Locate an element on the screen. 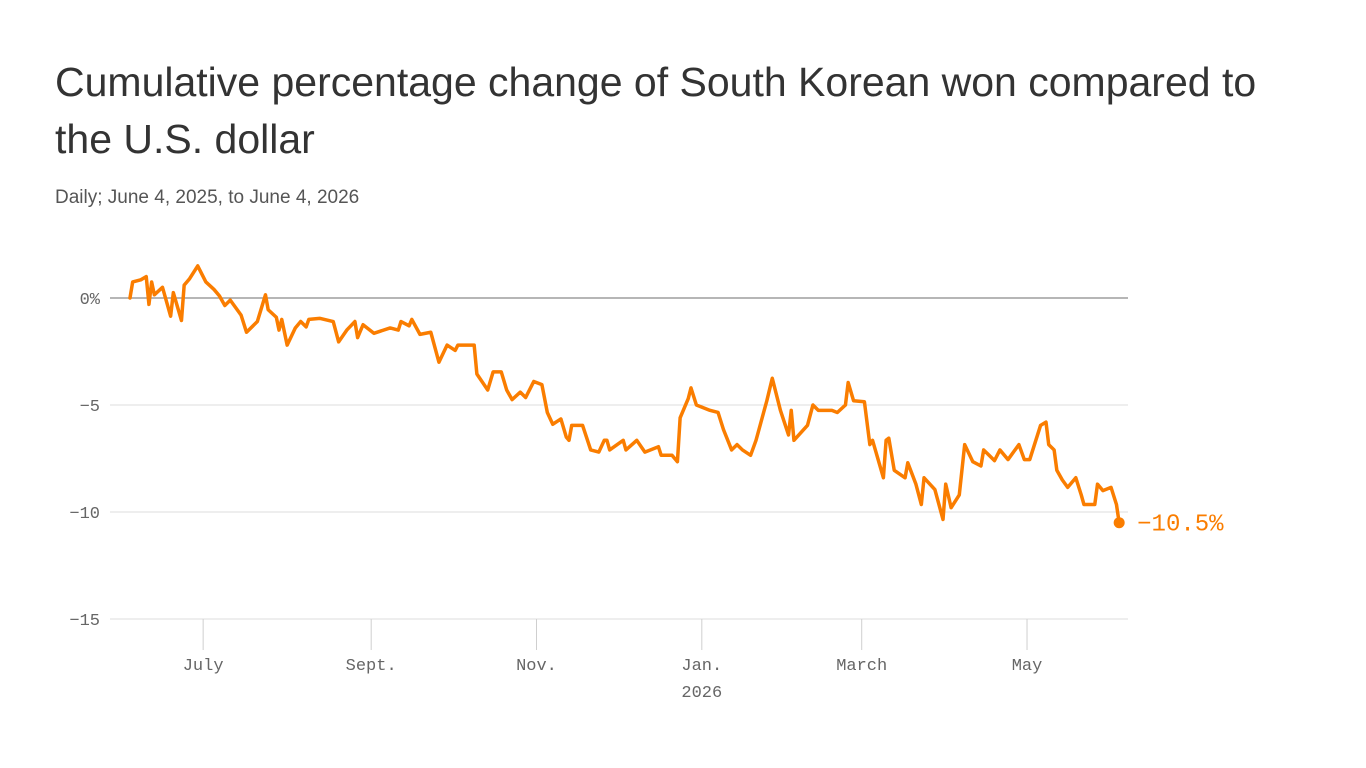 This screenshot has width=1366, height=768. x-tick-label: Nov. is located at coordinates (536, 666).